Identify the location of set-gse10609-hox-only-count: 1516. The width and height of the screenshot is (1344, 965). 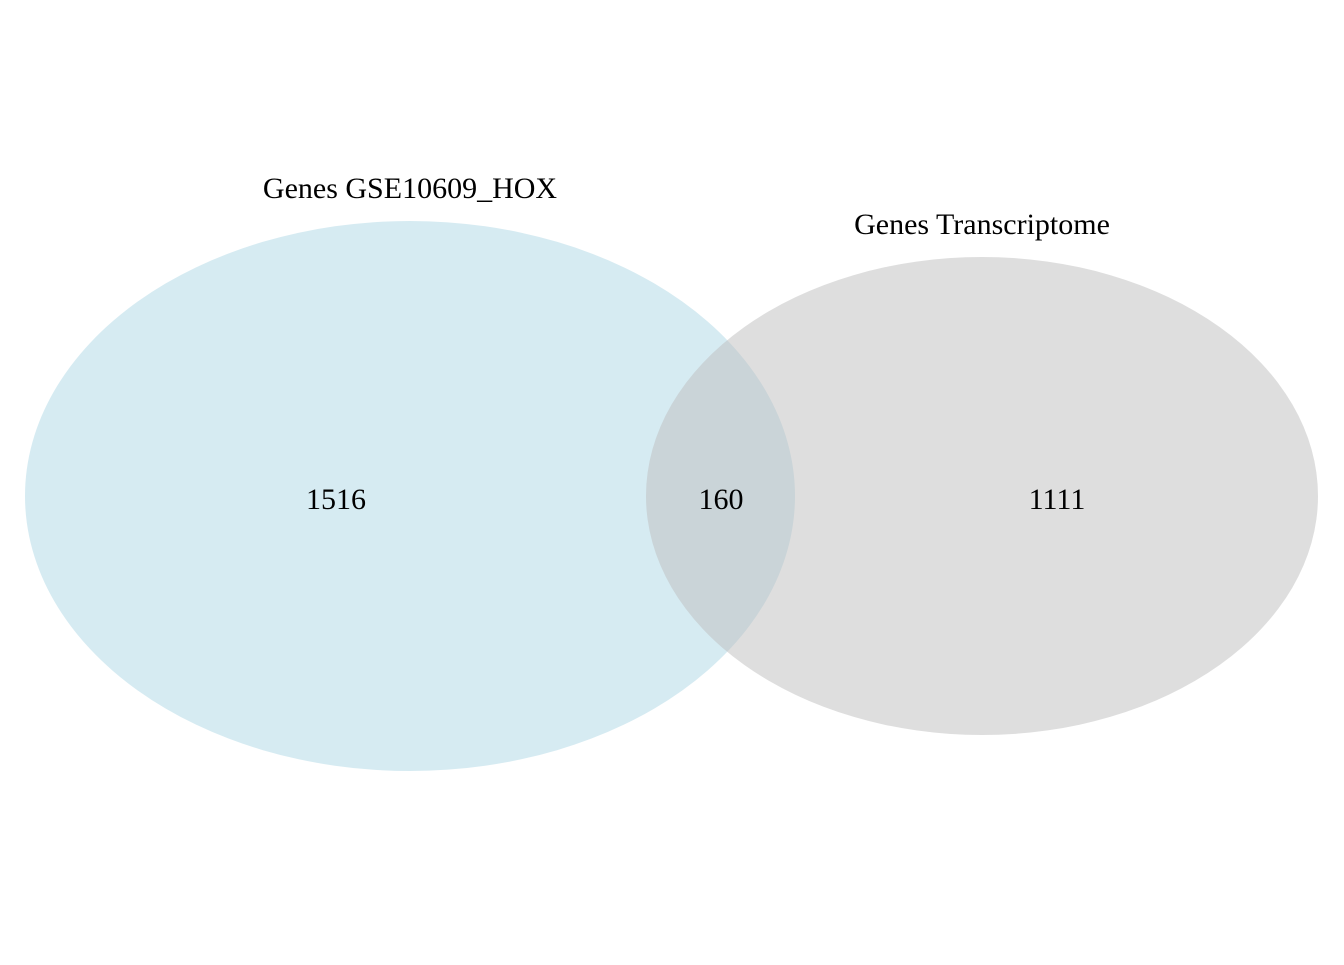
(336, 499).